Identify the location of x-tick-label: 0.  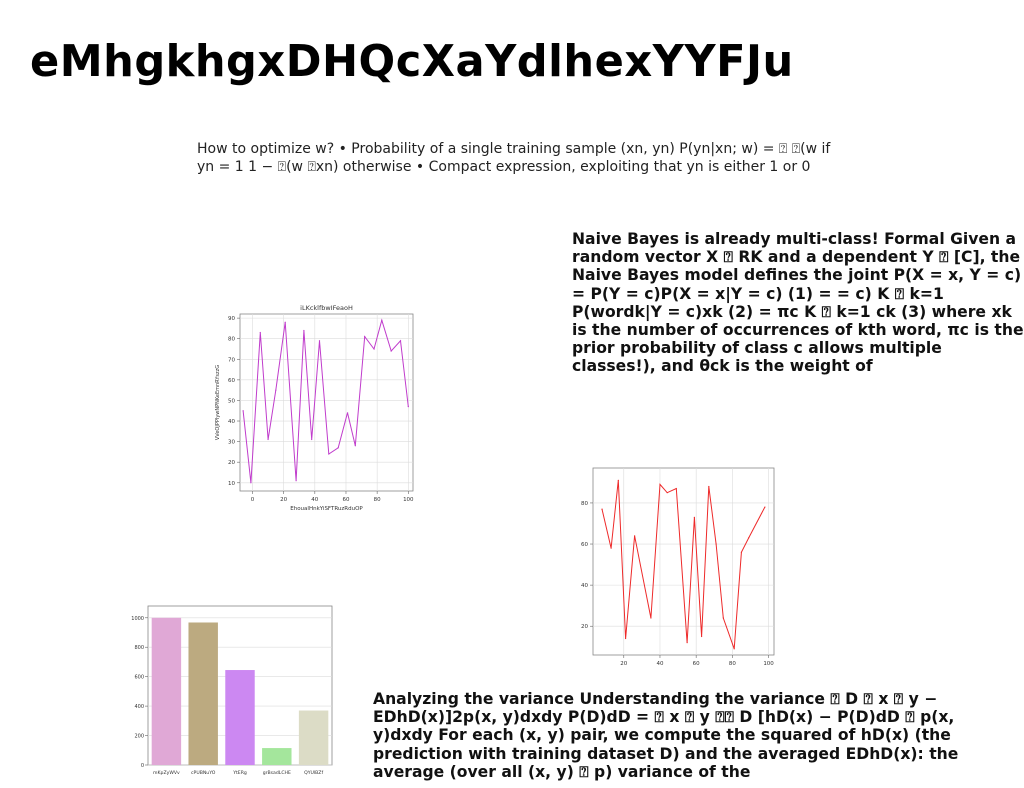
(253, 500).